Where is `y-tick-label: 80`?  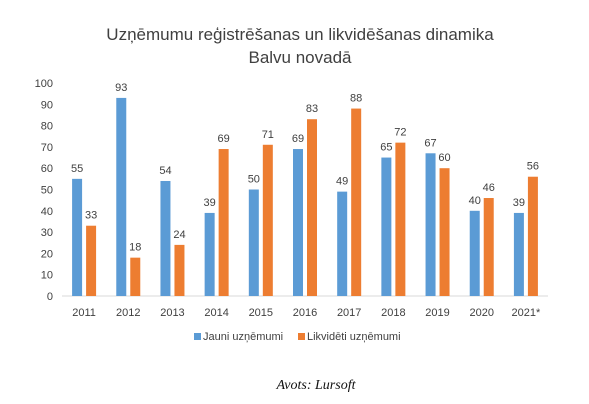 y-tick-label: 80 is located at coordinates (47, 127).